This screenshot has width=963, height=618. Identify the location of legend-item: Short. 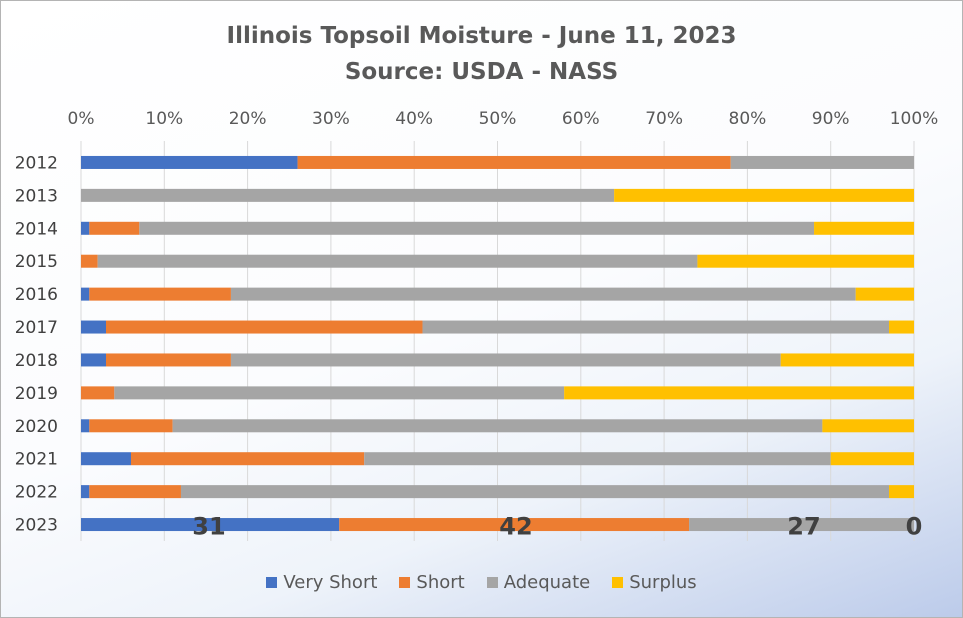
(432, 582).